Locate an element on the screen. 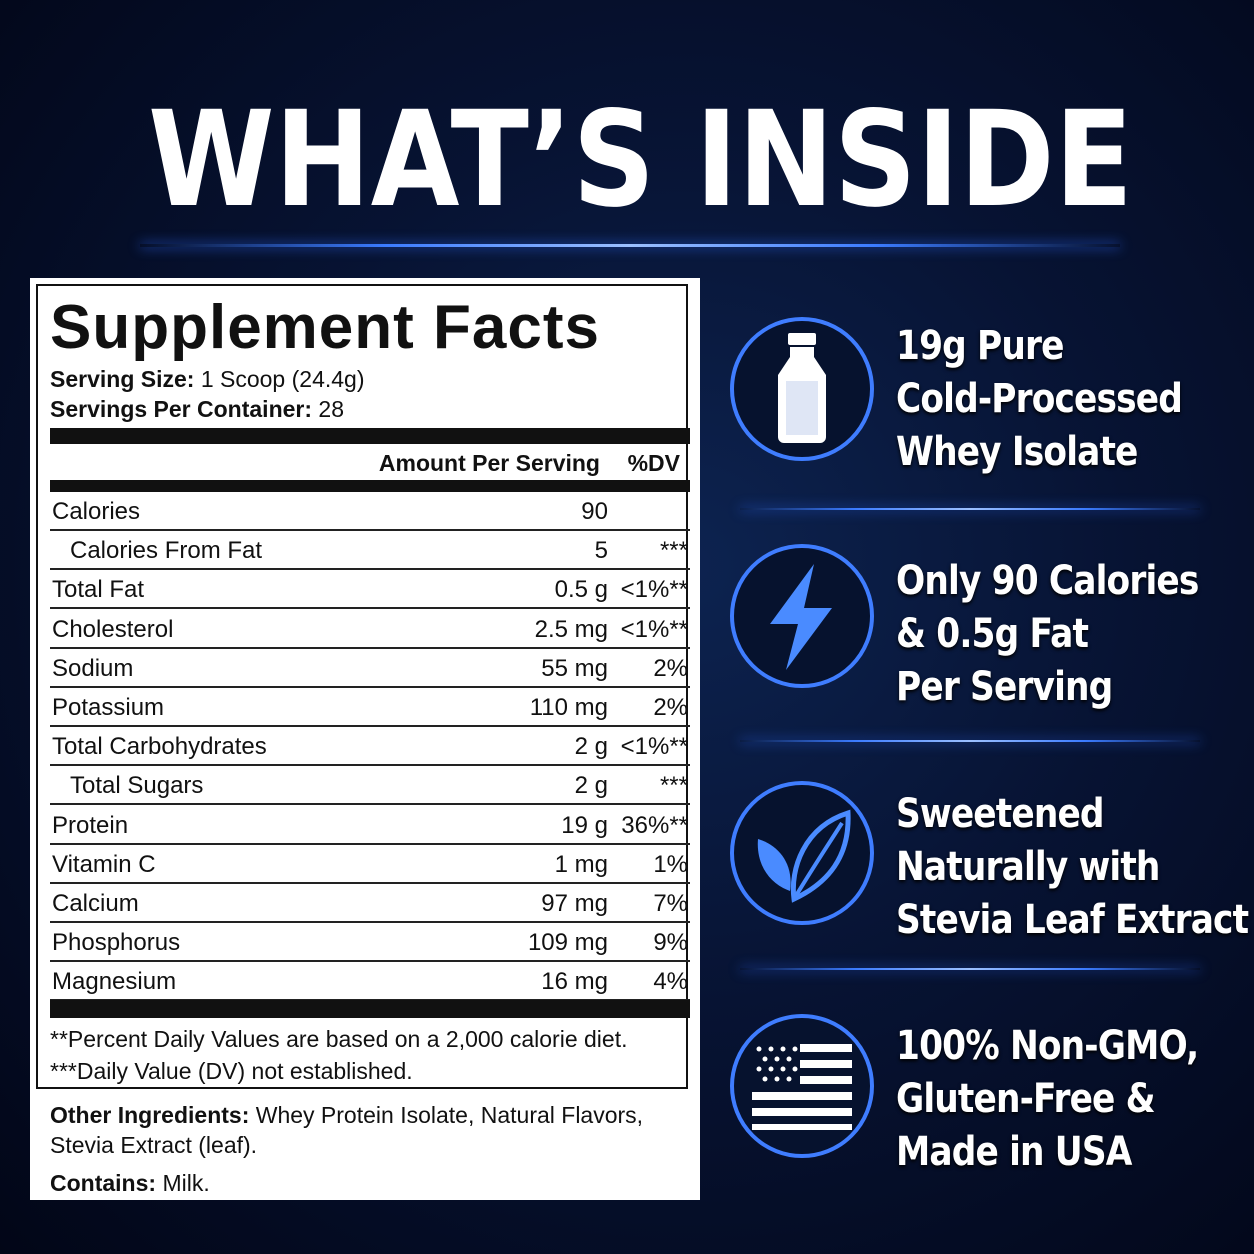 Image resolution: width=1254 pixels, height=1254 pixels. nutrient: Total Carbohydrates is located at coordinates (159, 747).